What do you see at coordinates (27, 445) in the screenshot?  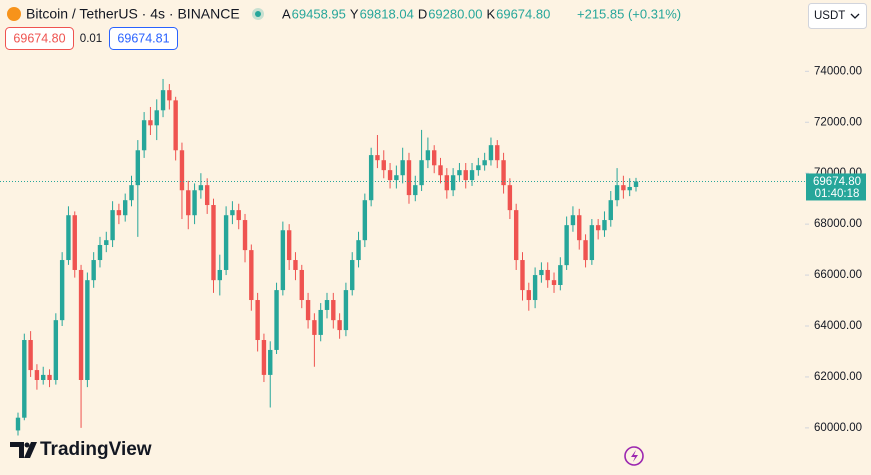 I see `brand-logo-dot` at bounding box center [27, 445].